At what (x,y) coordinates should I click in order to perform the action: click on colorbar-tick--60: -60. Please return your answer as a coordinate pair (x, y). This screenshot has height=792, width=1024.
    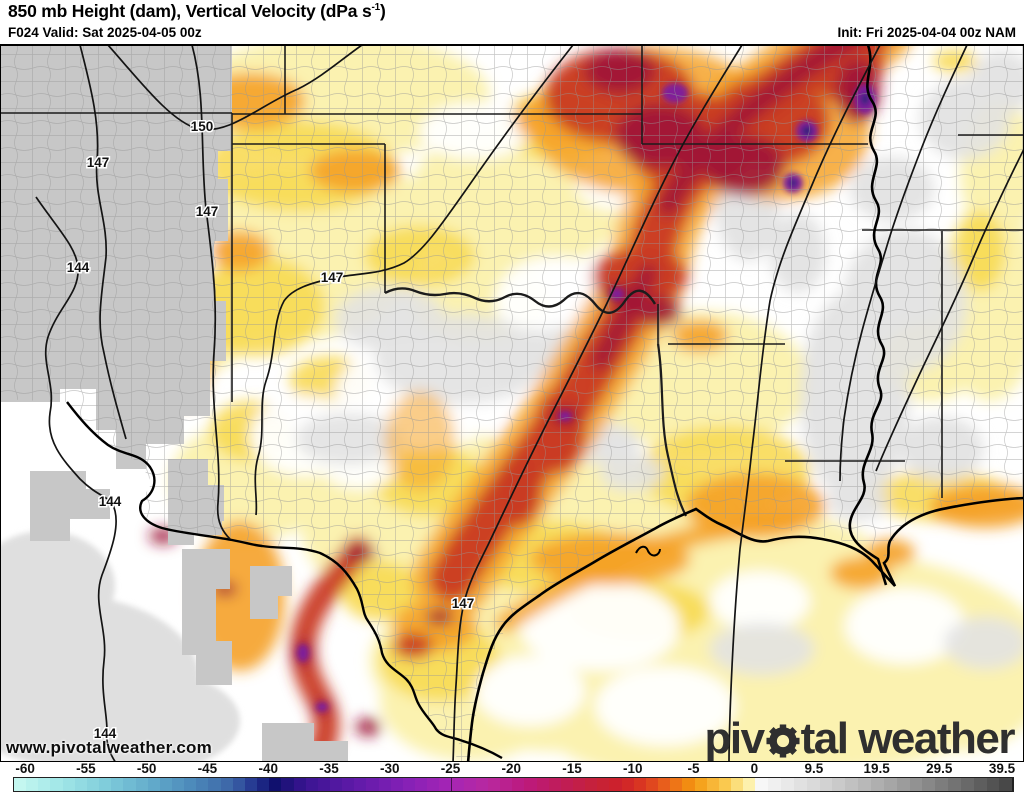
    Looking at the image, I should click on (25, 768).